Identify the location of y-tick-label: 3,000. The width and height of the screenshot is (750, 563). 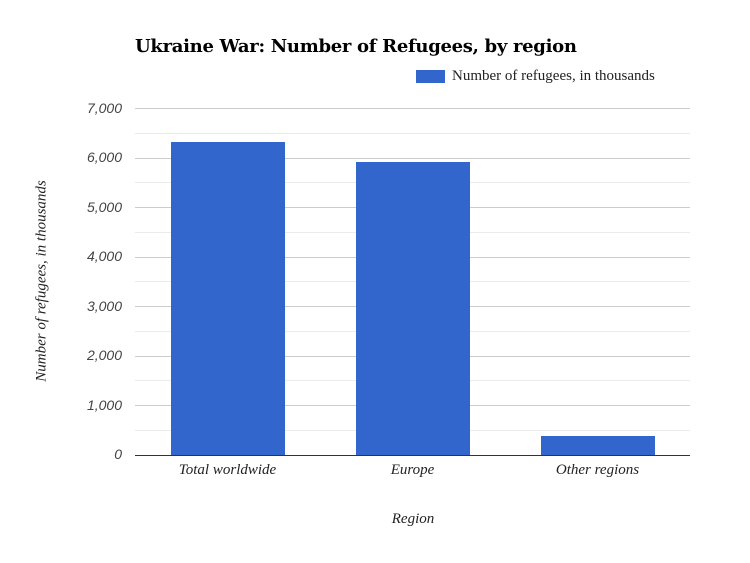
(104, 305).